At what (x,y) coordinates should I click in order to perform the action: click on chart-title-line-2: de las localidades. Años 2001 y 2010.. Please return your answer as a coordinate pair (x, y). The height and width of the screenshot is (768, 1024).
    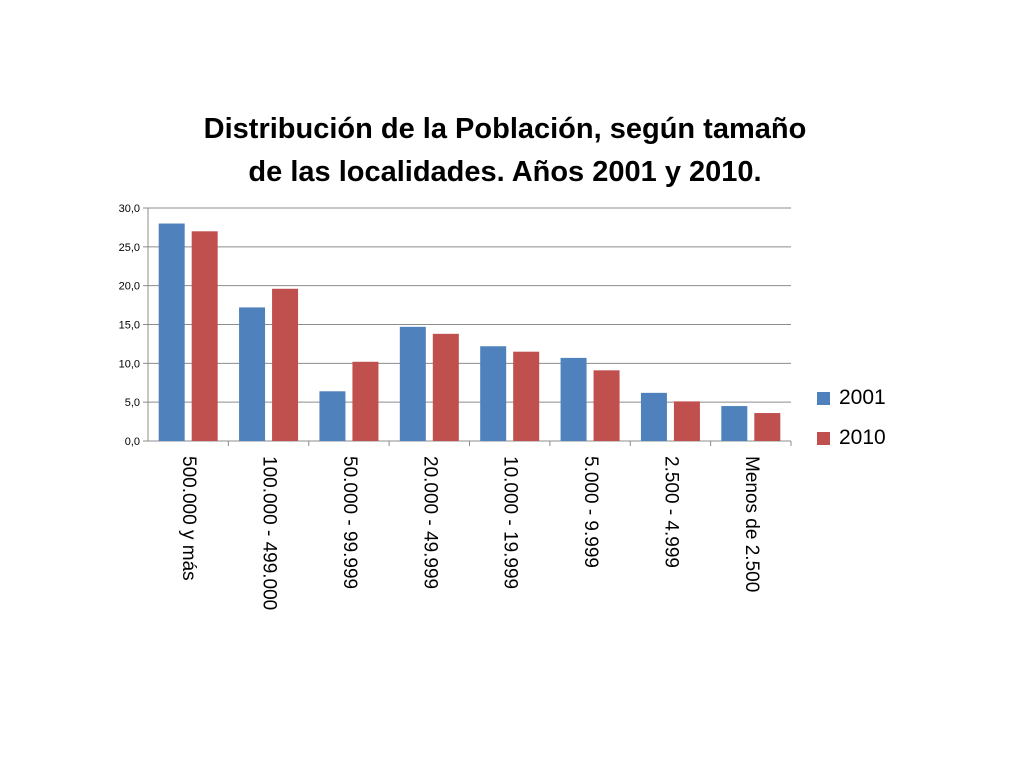
    Looking at the image, I should click on (505, 172).